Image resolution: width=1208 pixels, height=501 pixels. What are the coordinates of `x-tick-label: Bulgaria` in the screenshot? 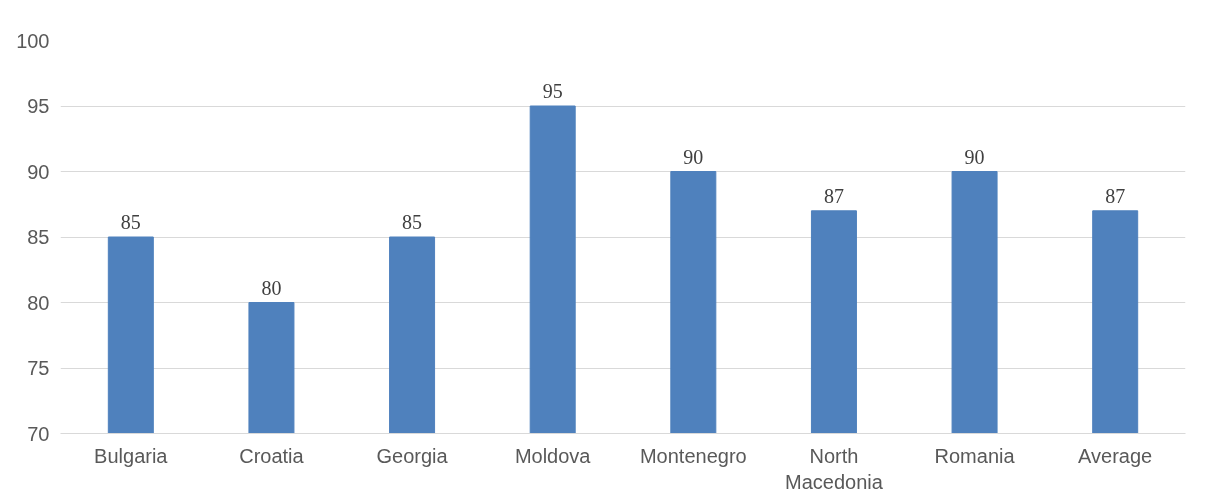 It's located at (131, 455).